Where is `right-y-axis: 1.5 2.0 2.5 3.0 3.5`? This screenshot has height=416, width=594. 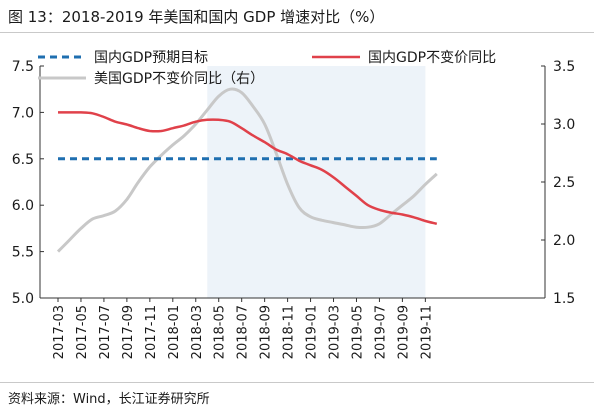
right-y-axis: 1.5 2.0 2.5 3.0 3.5 is located at coordinates (558, 183).